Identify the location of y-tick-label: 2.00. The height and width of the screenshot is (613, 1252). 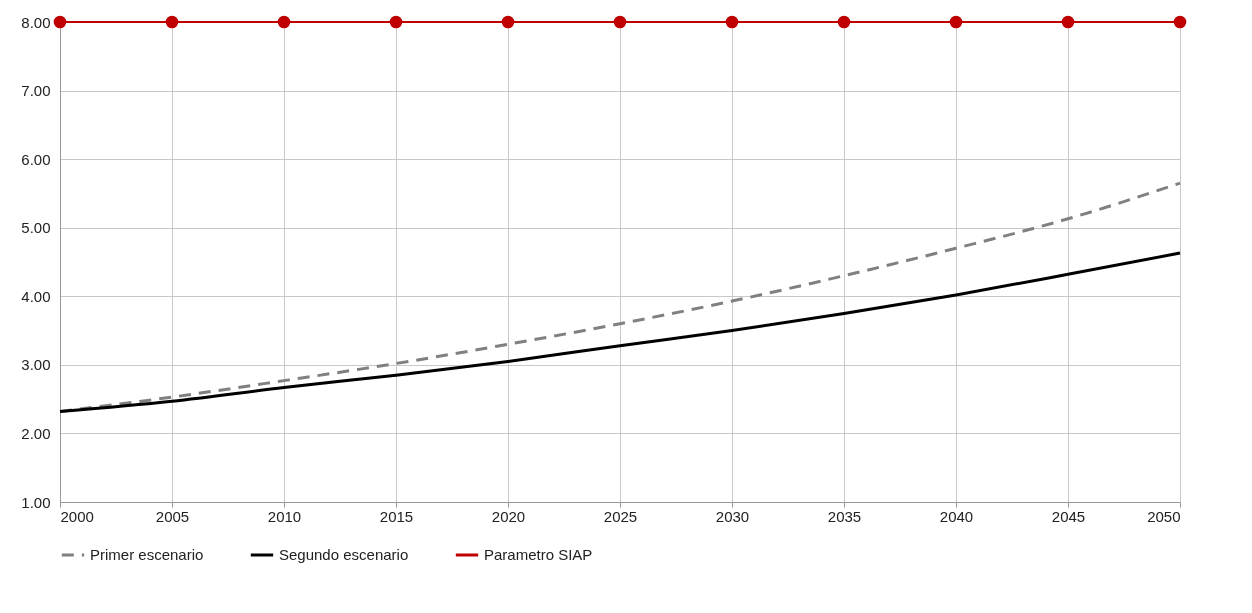
(36, 433).